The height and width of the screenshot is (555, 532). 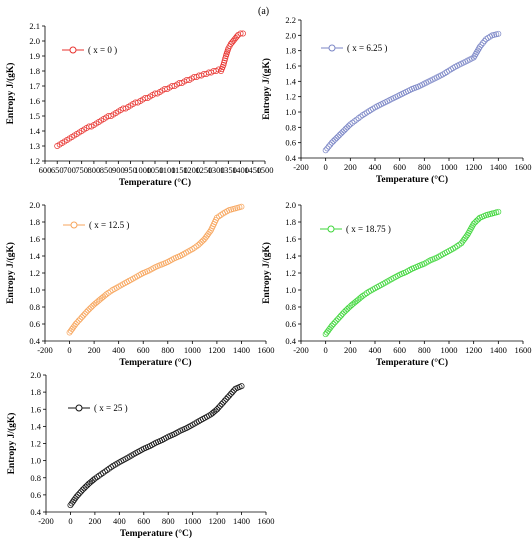 I want to click on legend-label: ( x = 25 ), so click(x=111, y=408).